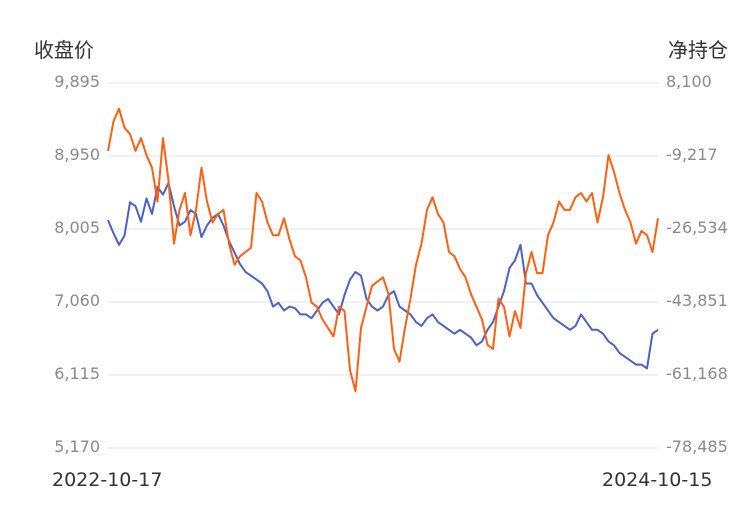 This screenshot has width=750, height=510. Describe the element at coordinates (107, 480) in the screenshot. I see `x-axis-start-date: 2022-10-17` at that location.